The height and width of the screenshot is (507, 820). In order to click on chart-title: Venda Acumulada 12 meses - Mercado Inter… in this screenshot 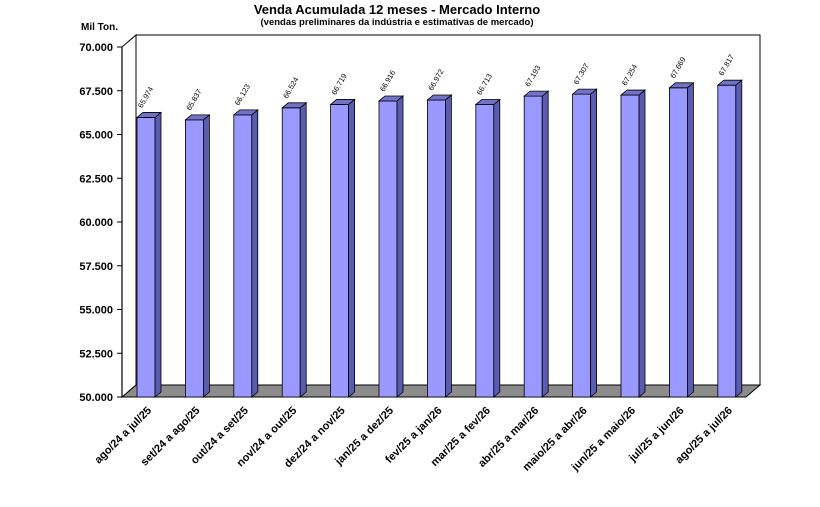, I will do `click(397, 9)`.